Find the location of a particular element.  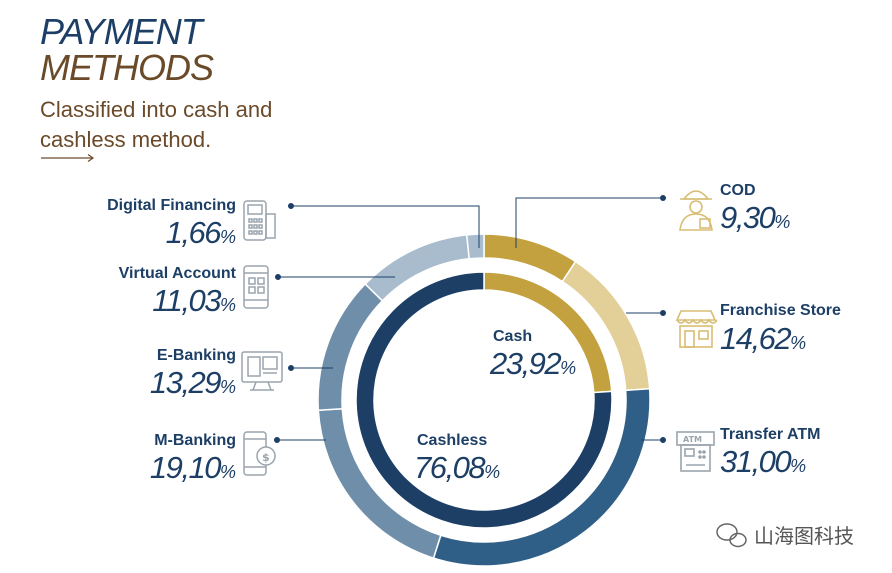

outer-label-franchise-store: Franchise Store 14,62% is located at coordinates (780, 329).